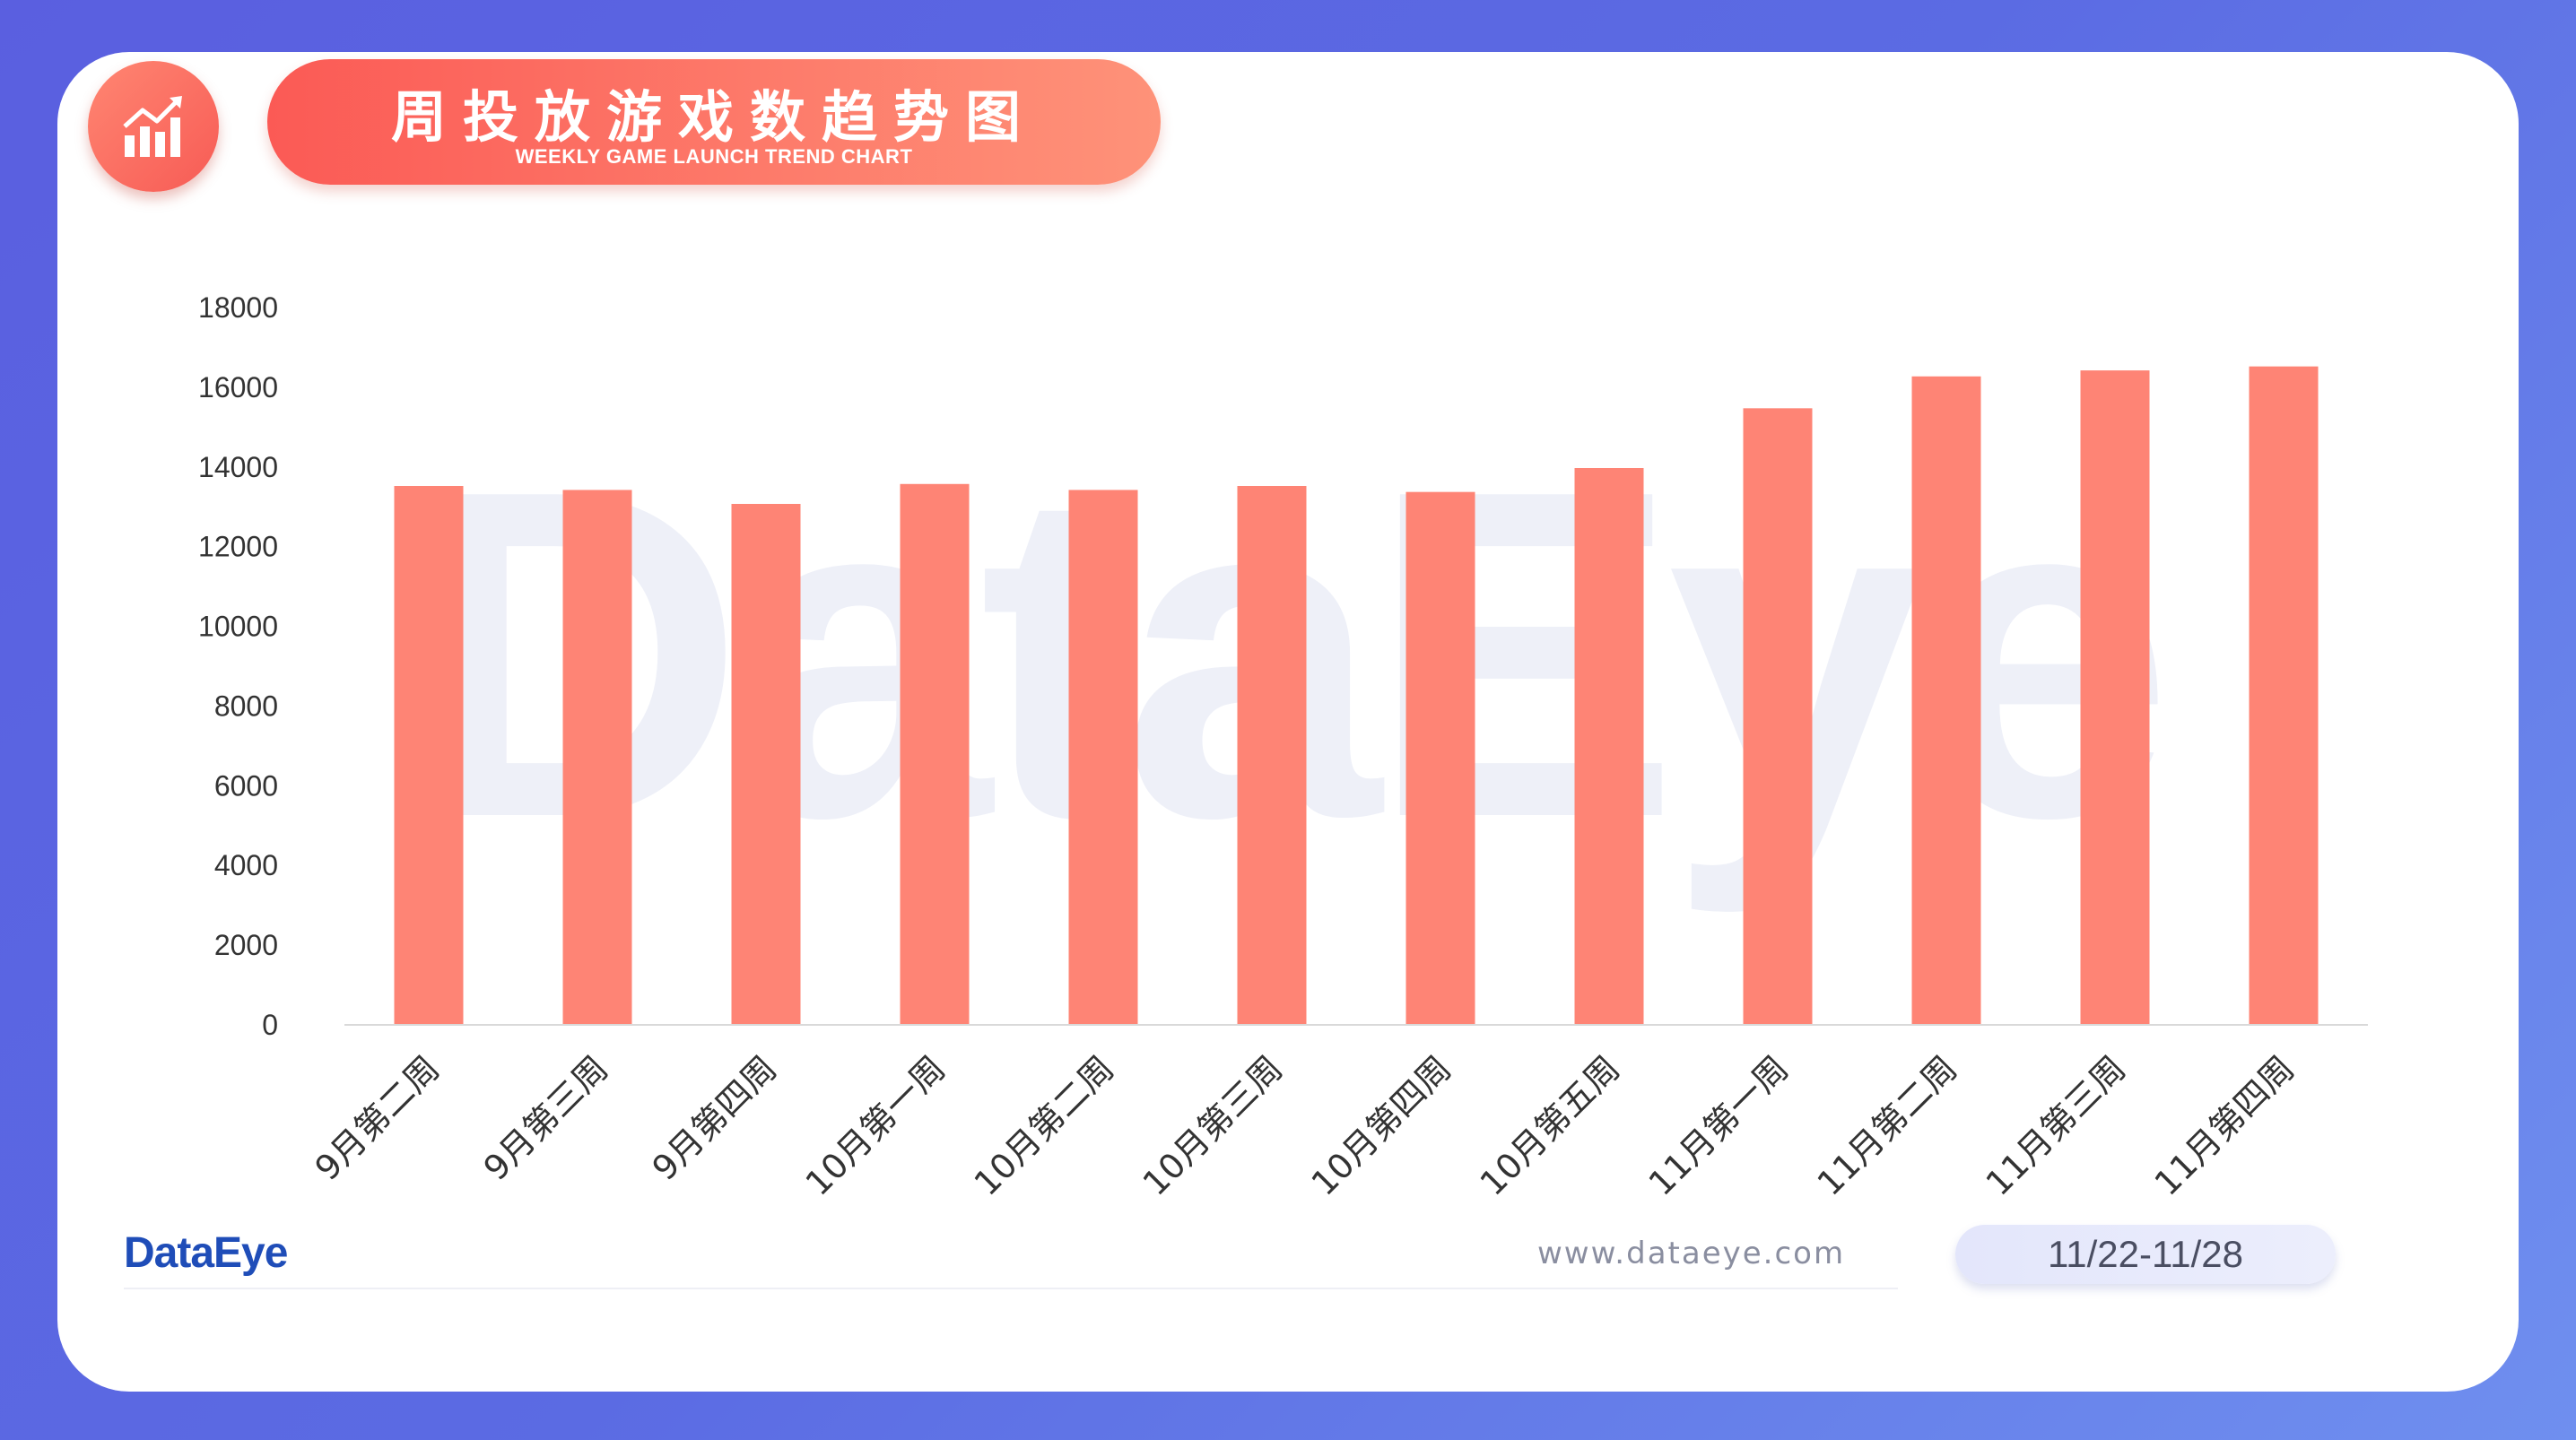 This screenshot has width=2576, height=1440. I want to click on bar-chart-trend-icon, so click(152, 126).